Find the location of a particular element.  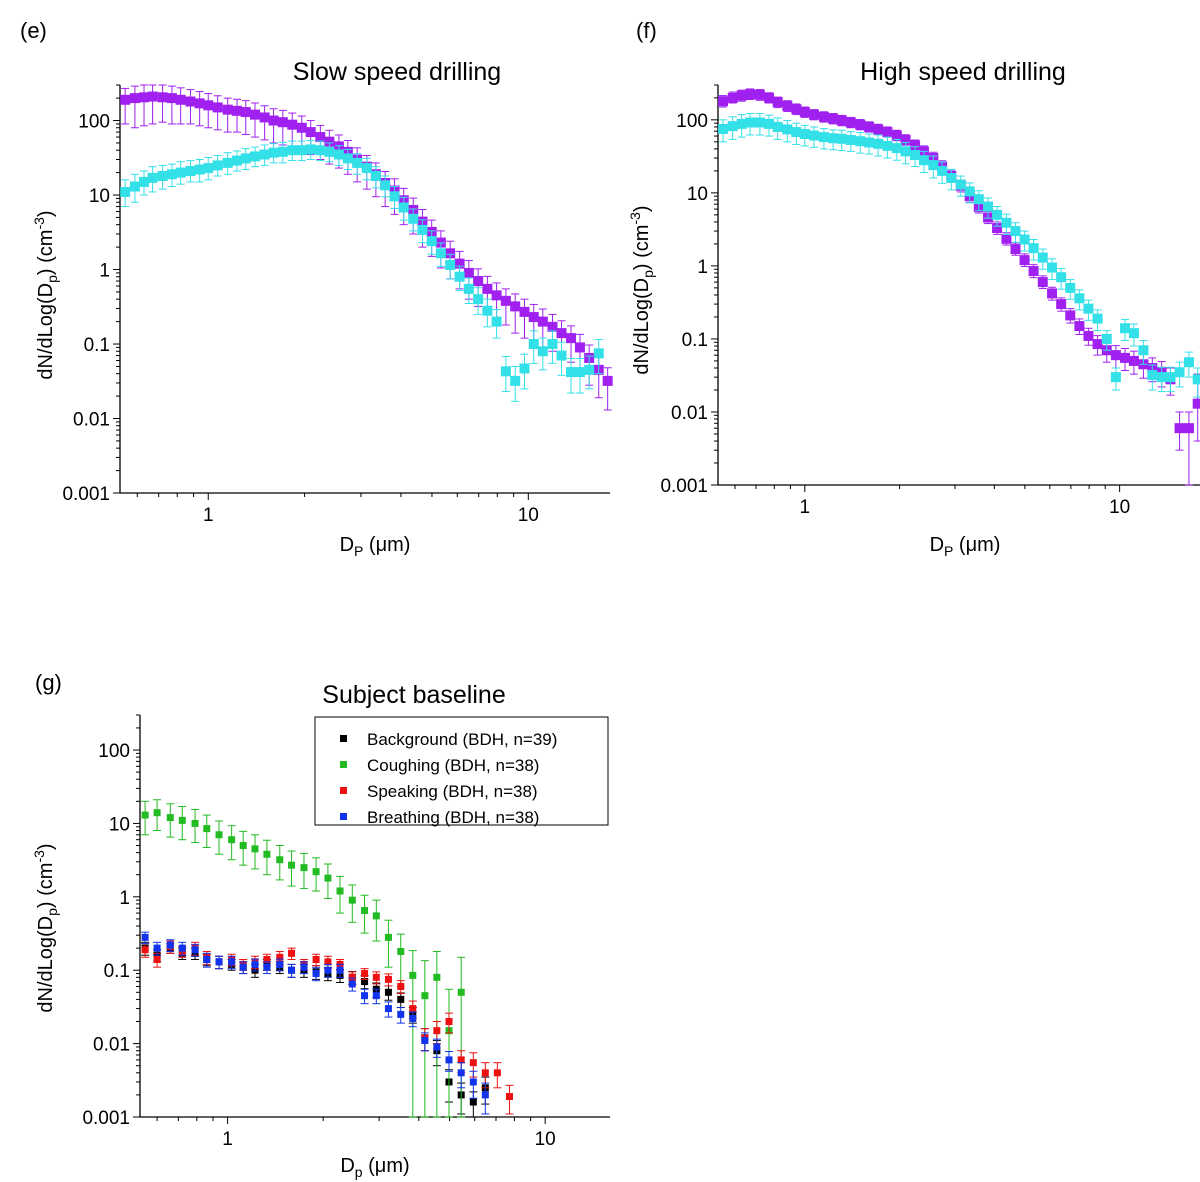

y-axis-label-e: dN/dLog(Dp) (cm-3) is located at coordinates (45, 294).